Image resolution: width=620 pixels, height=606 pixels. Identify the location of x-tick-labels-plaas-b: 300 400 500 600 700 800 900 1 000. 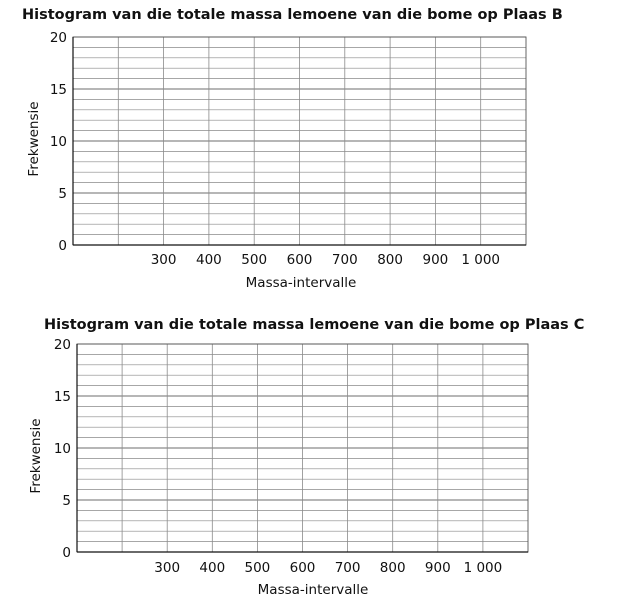
(325, 260).